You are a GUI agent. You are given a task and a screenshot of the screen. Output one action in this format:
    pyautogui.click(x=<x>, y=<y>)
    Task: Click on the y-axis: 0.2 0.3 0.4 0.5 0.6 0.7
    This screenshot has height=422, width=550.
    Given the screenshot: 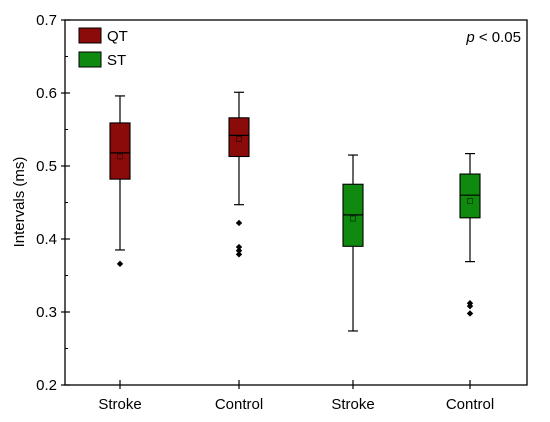 What is the action you would take?
    pyautogui.click(x=53, y=203)
    